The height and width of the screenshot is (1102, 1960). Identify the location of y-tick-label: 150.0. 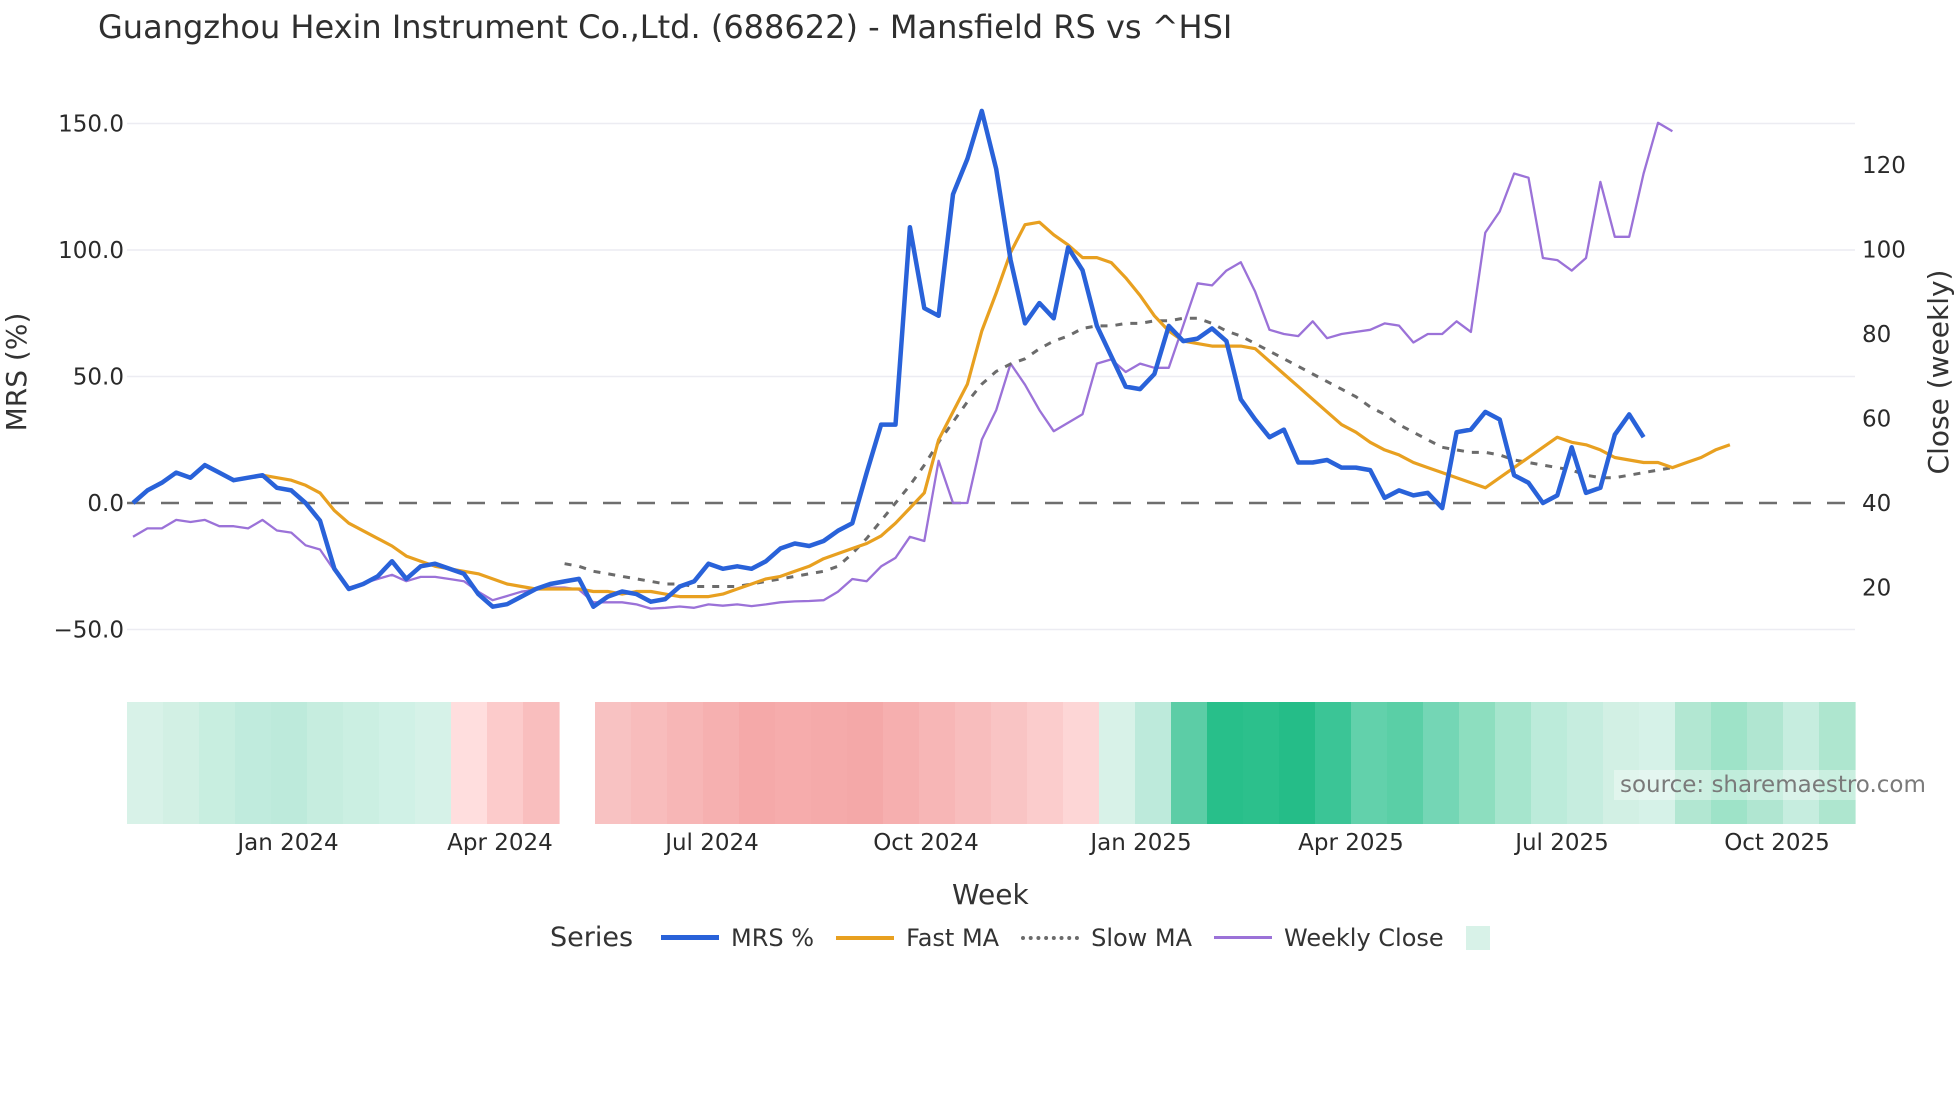
(91, 125).